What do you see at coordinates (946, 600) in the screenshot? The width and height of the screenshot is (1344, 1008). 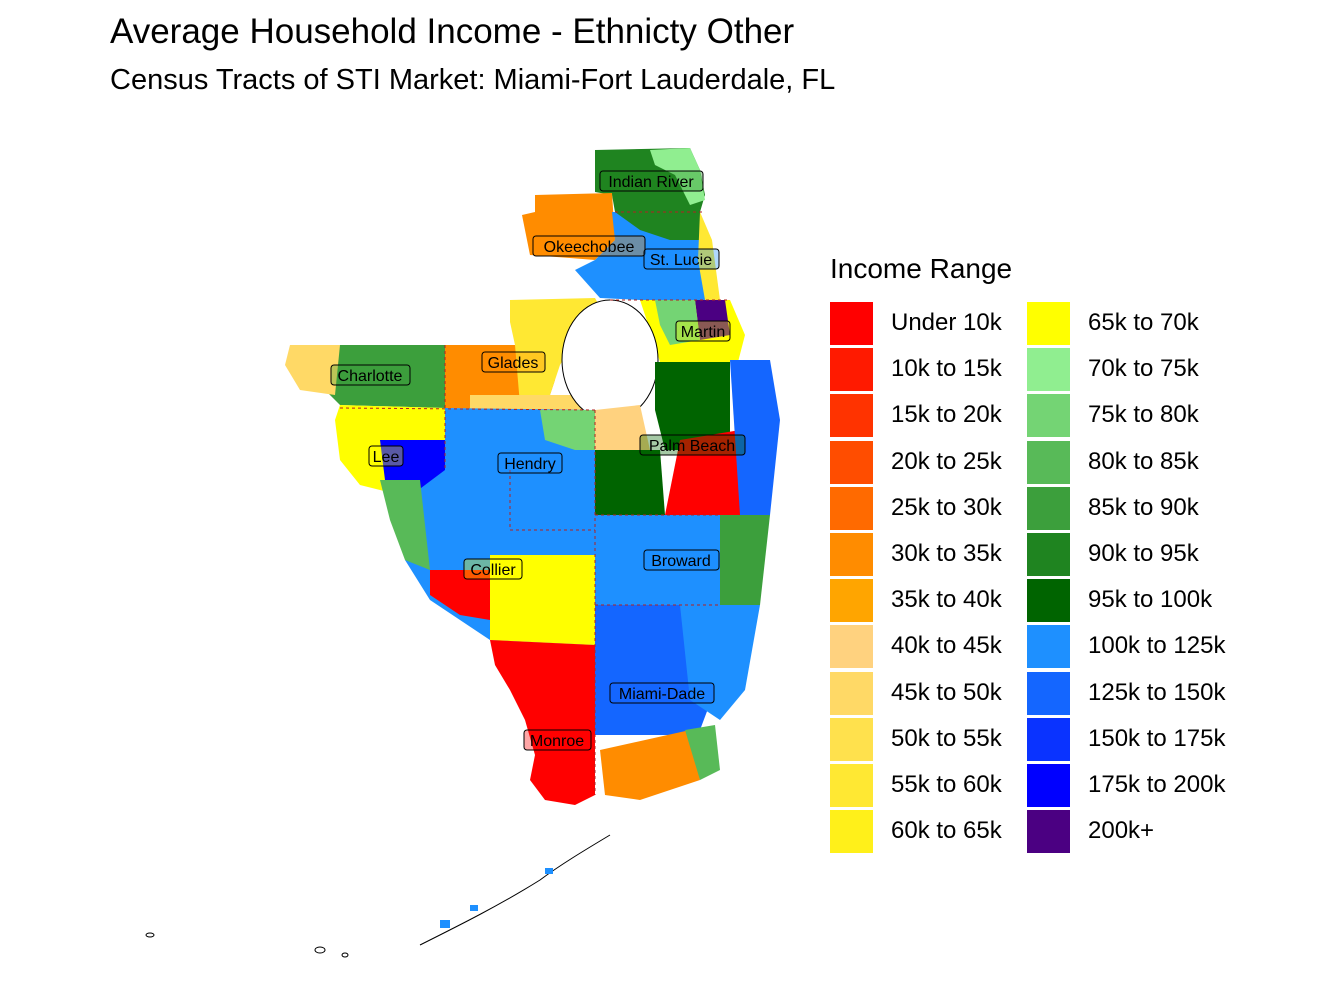 I see `legend-label: 35k to 40k` at bounding box center [946, 600].